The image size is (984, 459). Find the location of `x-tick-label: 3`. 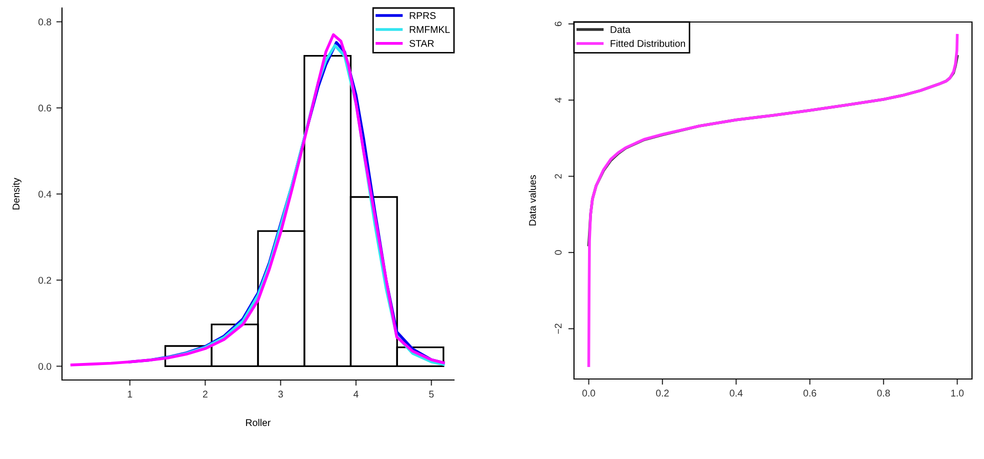

x-tick-label: 3 is located at coordinates (280, 394).